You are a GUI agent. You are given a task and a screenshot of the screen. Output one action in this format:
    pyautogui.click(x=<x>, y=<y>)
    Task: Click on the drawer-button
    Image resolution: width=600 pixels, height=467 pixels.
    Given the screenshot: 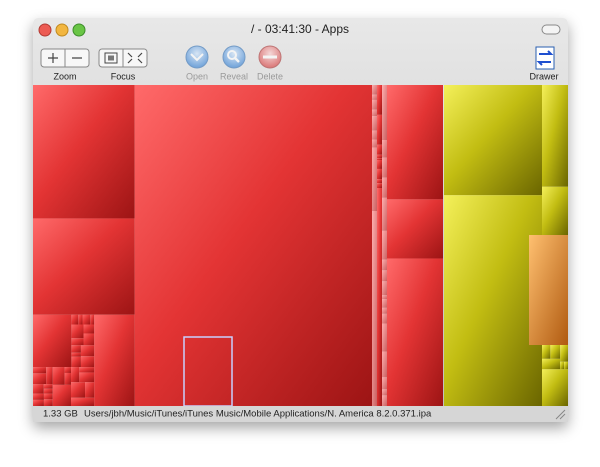 What is the action you would take?
    pyautogui.click(x=545, y=58)
    